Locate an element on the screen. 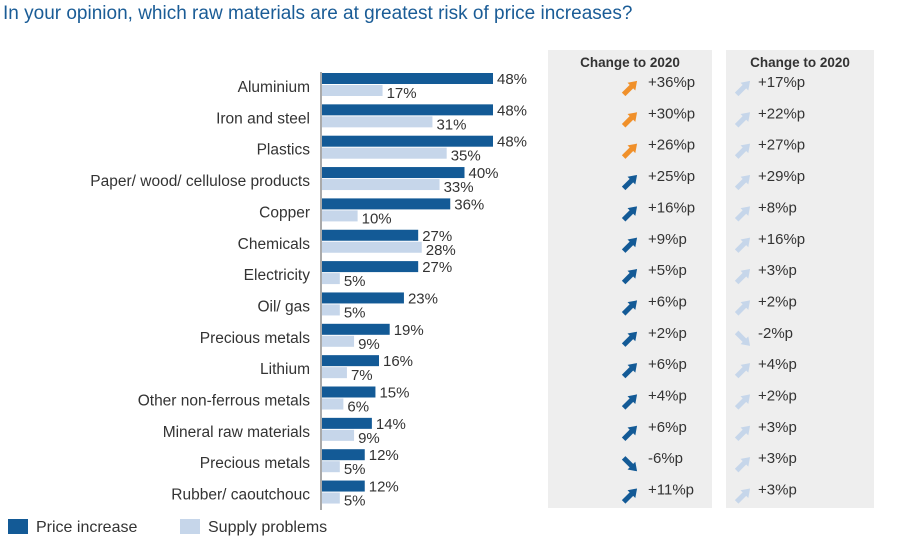  category-label: Chemicals is located at coordinates (274, 244).